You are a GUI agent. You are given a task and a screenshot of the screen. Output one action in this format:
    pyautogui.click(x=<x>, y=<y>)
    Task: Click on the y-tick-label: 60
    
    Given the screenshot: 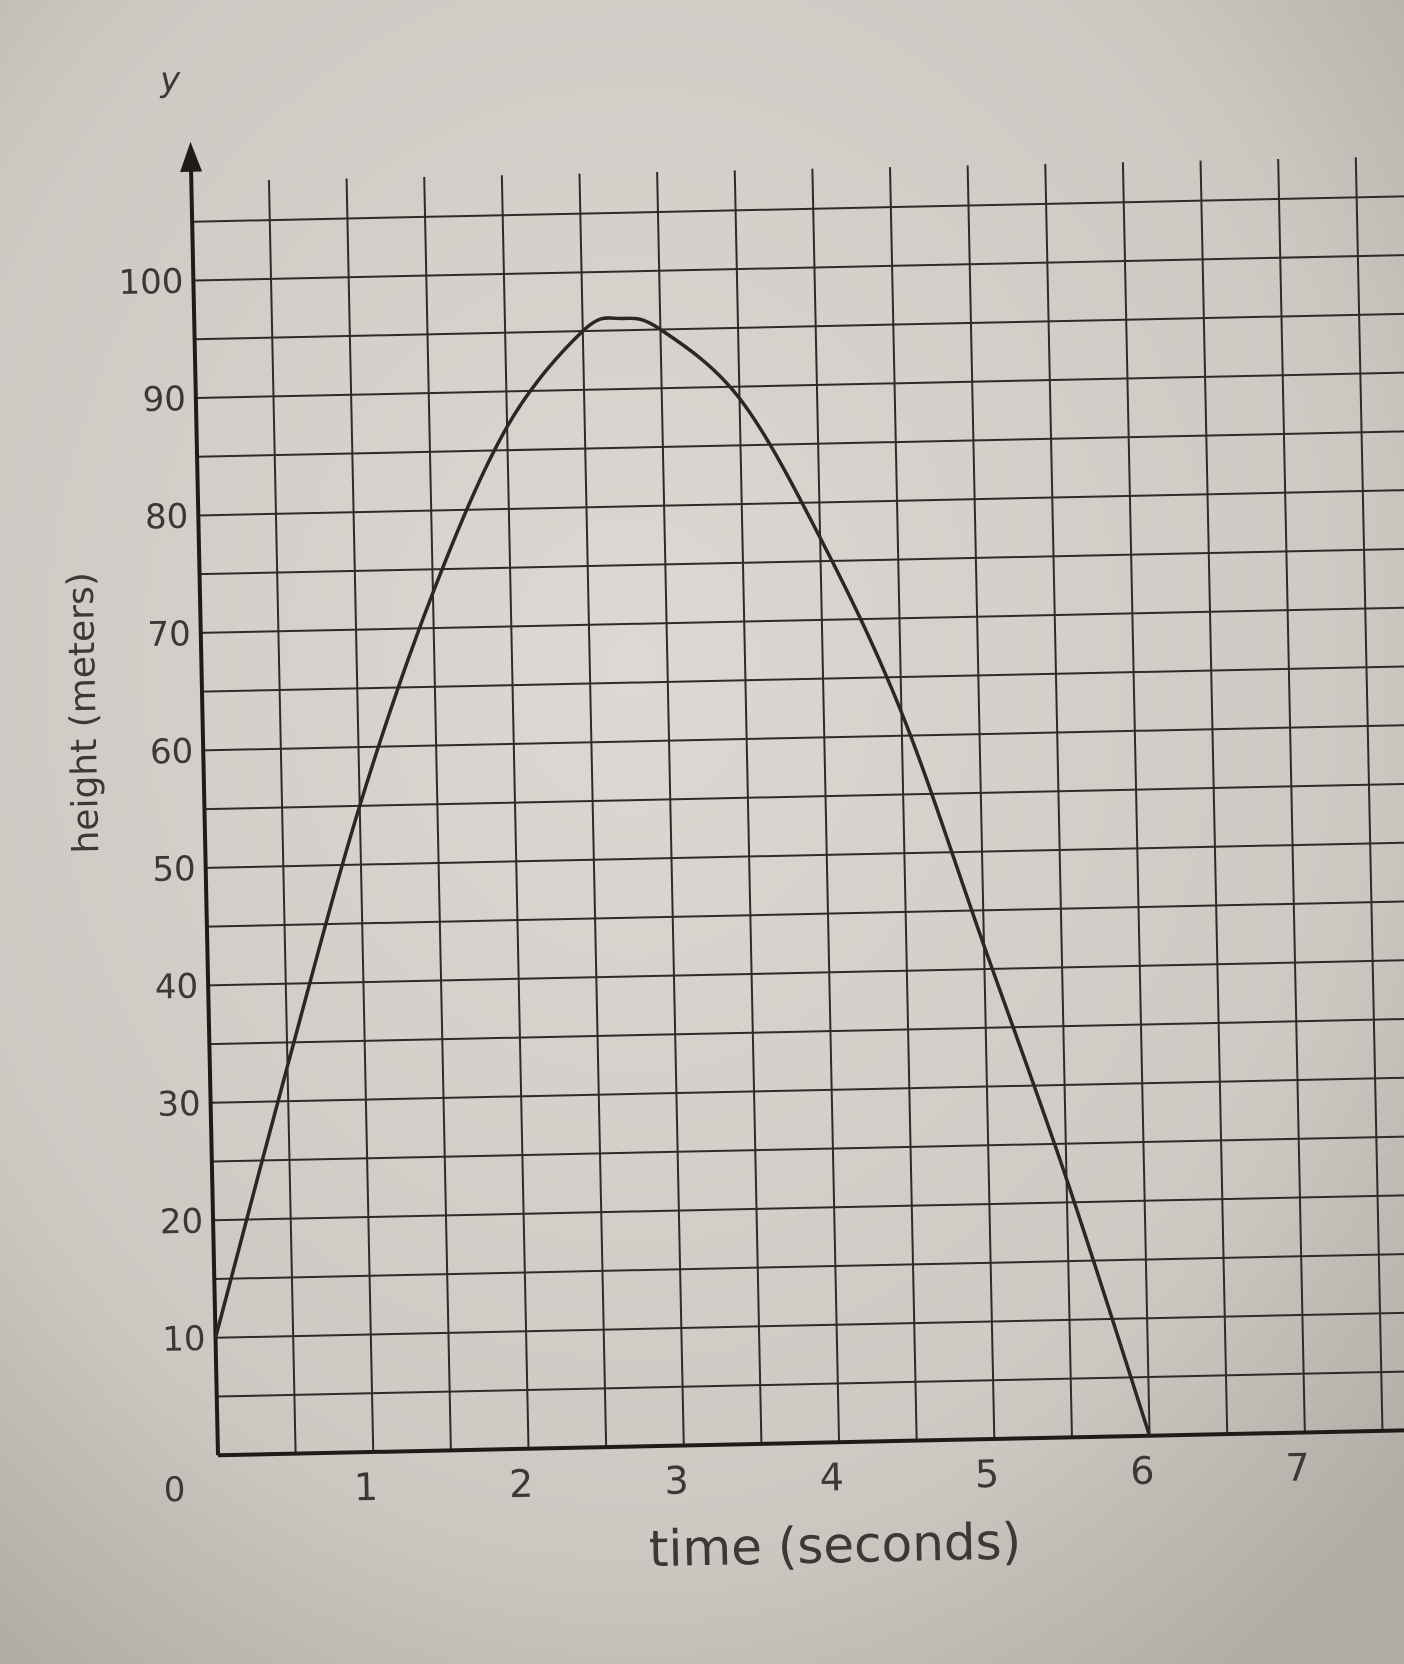 What is the action you would take?
    pyautogui.click(x=172, y=752)
    